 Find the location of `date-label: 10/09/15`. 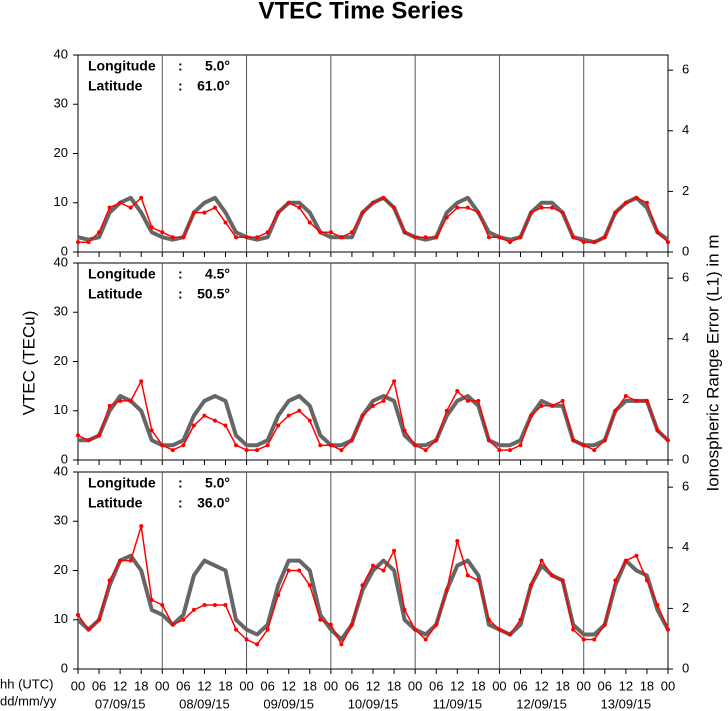

date-label: 10/09/15 is located at coordinates (373, 703).